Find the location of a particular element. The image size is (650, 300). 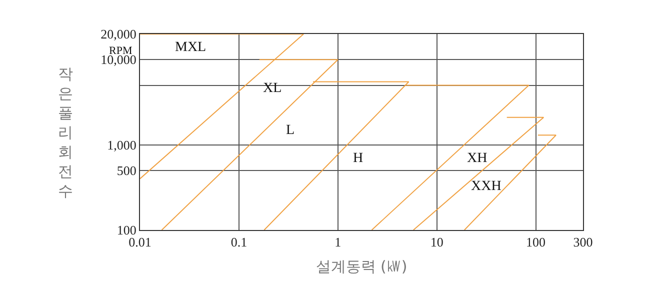

annotation: H is located at coordinates (358, 158).